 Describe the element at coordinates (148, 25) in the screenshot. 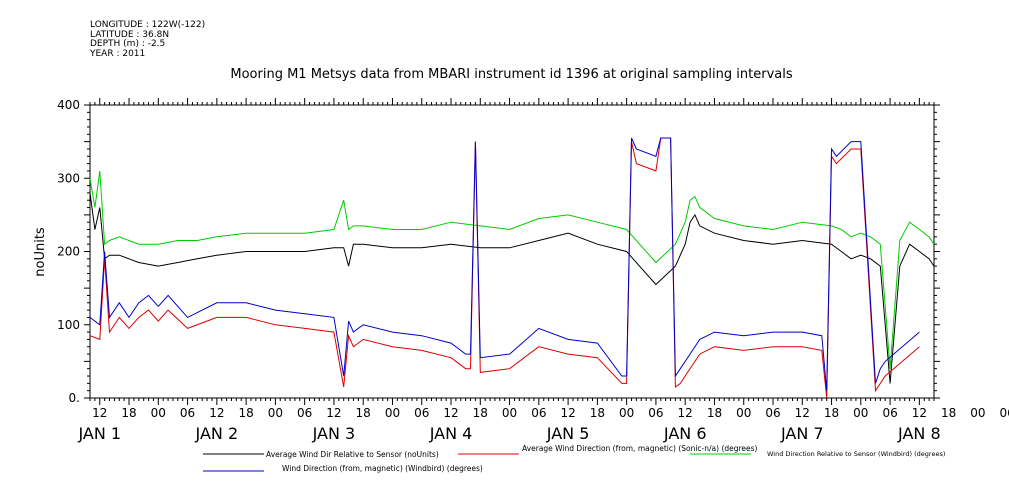

I see `longitude-text: LONGITUDE : 122W(-122)` at that location.